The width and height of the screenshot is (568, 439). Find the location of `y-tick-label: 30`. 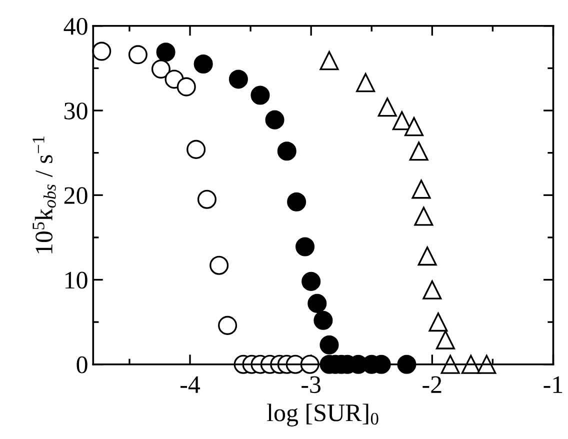

y-tick-label: 30 is located at coordinates (76, 111).